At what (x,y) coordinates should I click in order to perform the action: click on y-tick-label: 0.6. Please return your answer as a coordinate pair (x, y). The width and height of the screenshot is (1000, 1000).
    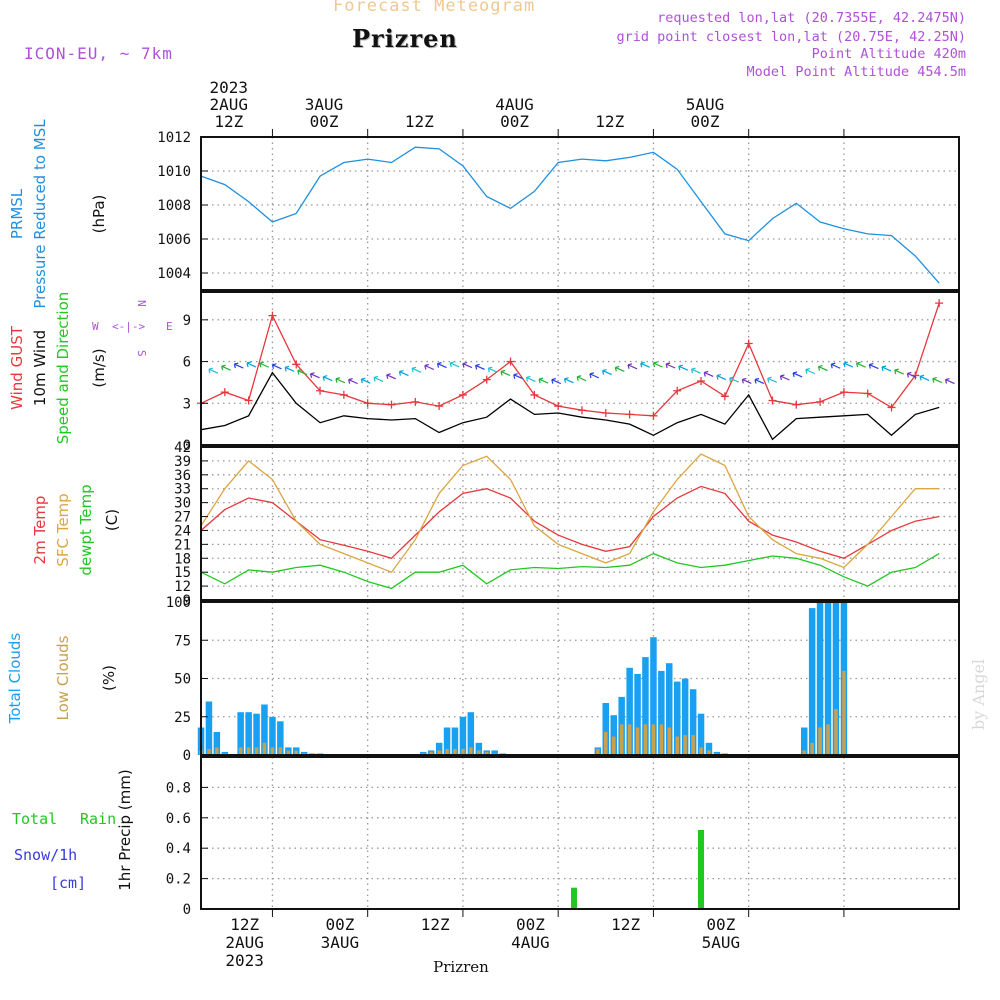
    Looking at the image, I should click on (178, 819).